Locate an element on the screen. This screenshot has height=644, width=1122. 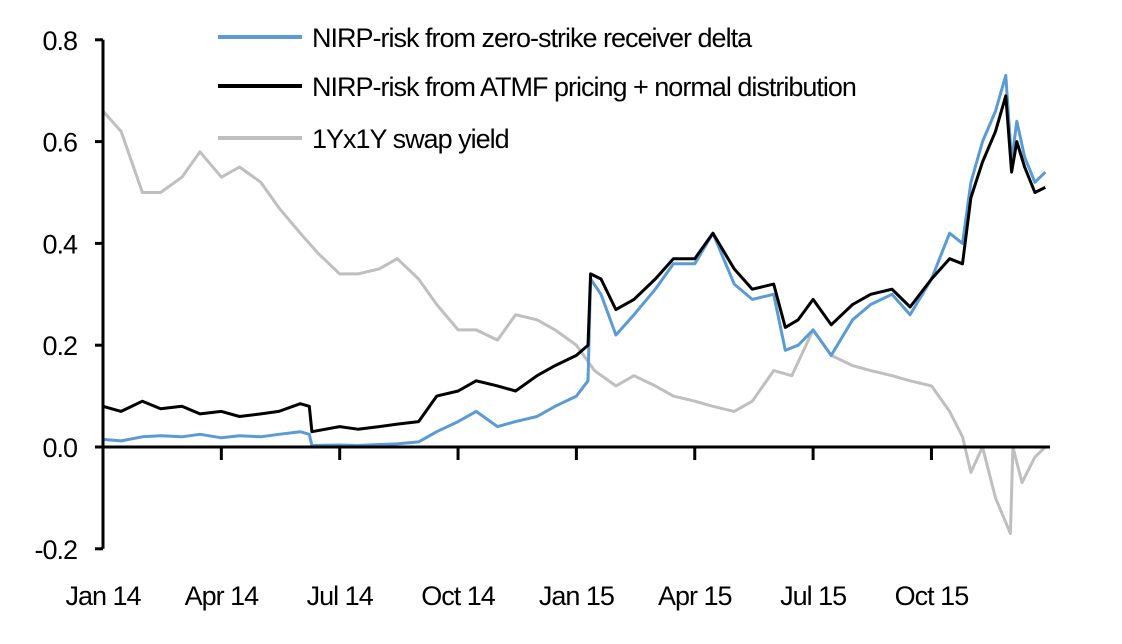
y-tick-label: -0.2 is located at coordinates (55, 550).